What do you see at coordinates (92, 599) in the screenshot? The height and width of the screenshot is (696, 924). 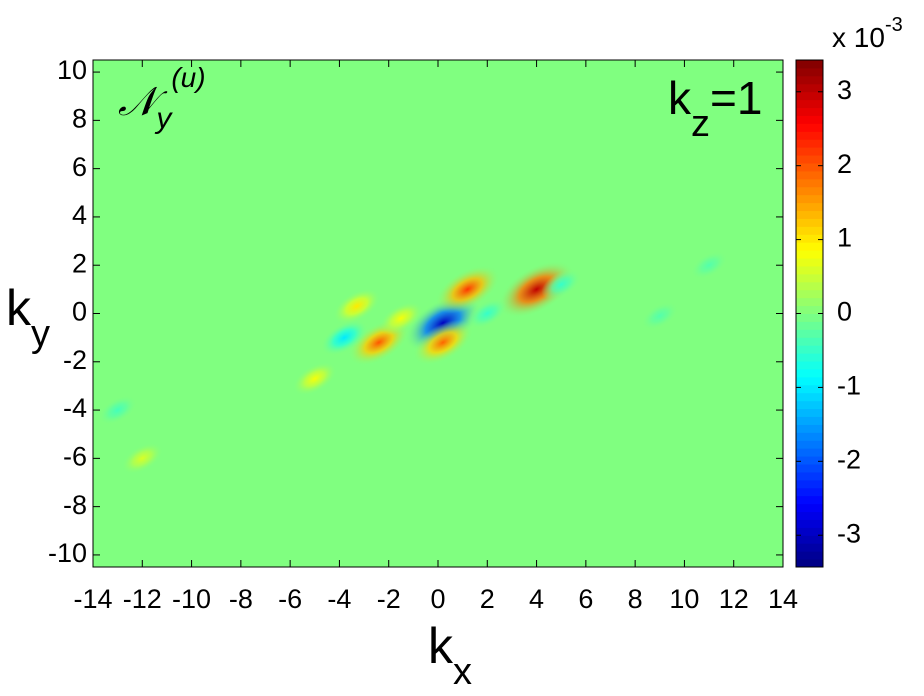 I see `x-tick-label: -14` at bounding box center [92, 599].